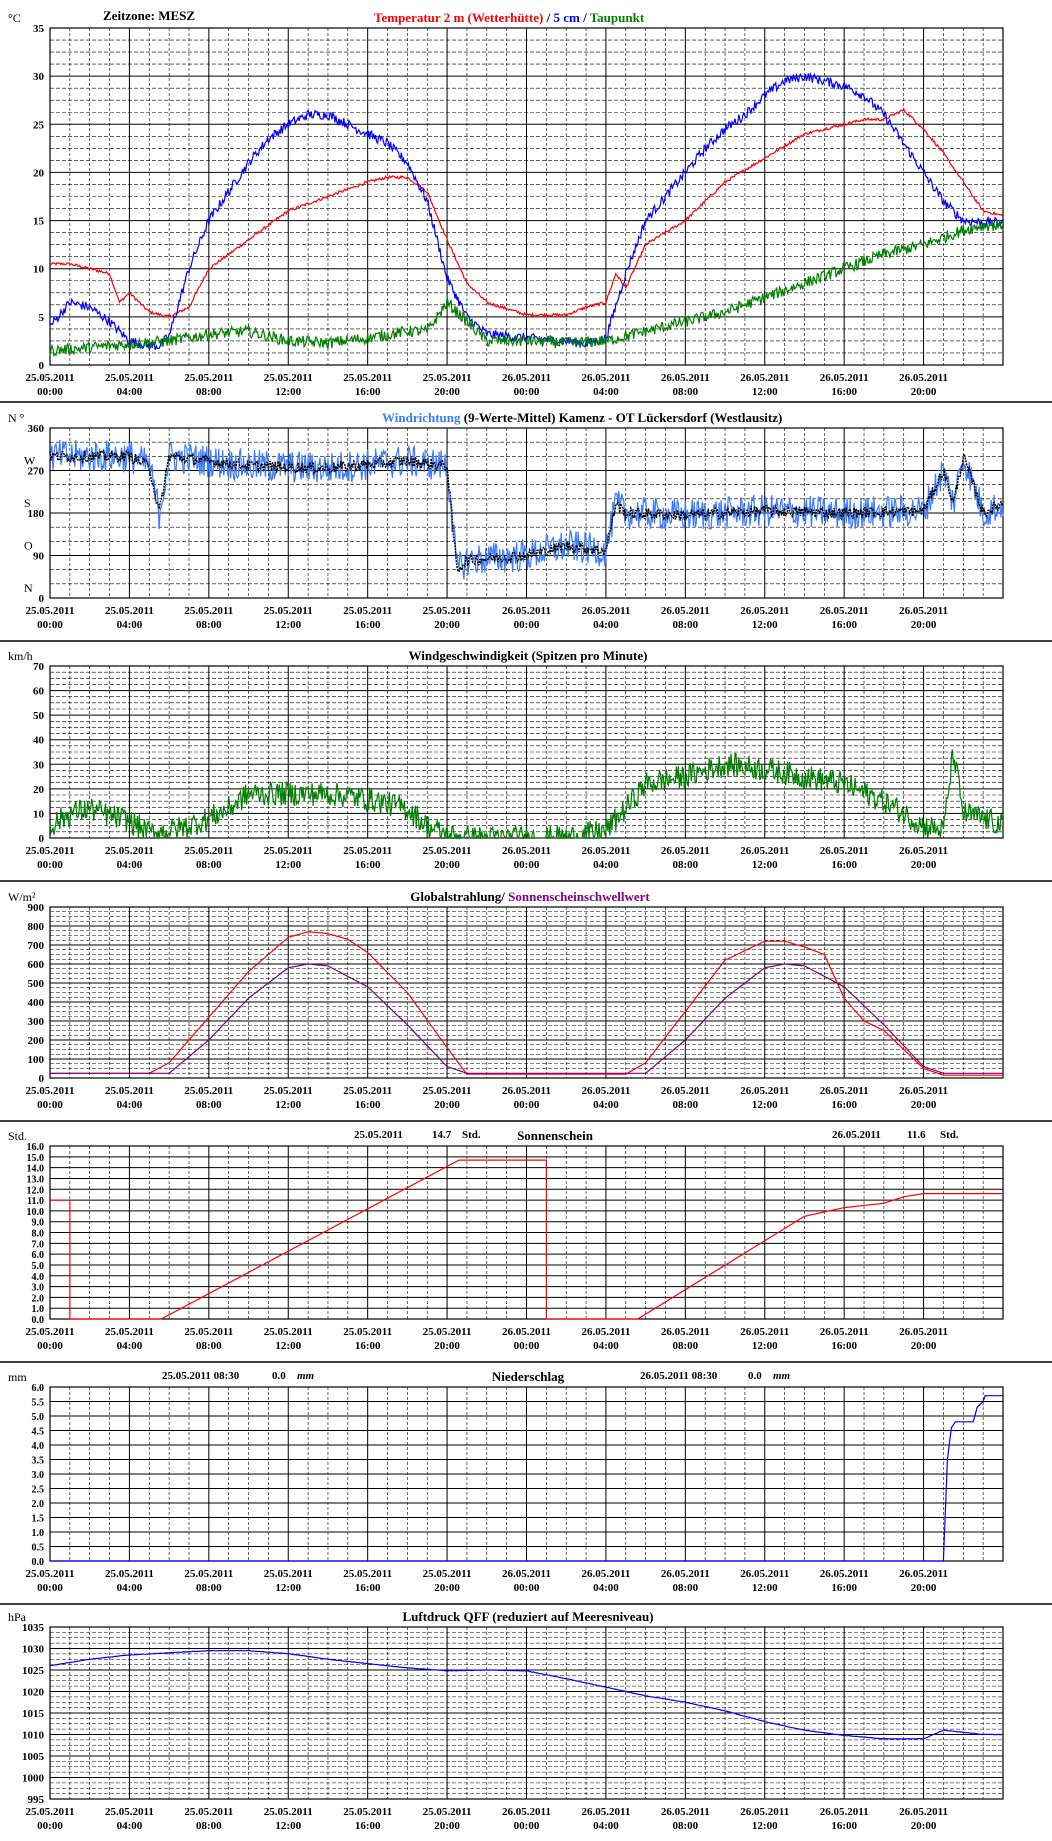 This screenshot has width=1052, height=1841. Describe the element at coordinates (39, 790) in the screenshot. I see `y-tick-label: 20` at that location.